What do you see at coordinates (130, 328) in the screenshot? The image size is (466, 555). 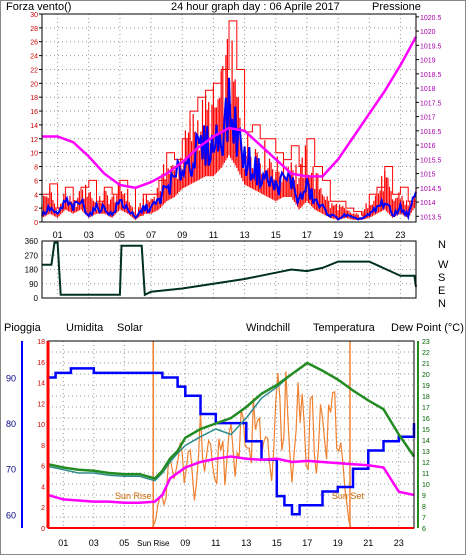 I see `solar-axis-label: Solar` at bounding box center [130, 328].